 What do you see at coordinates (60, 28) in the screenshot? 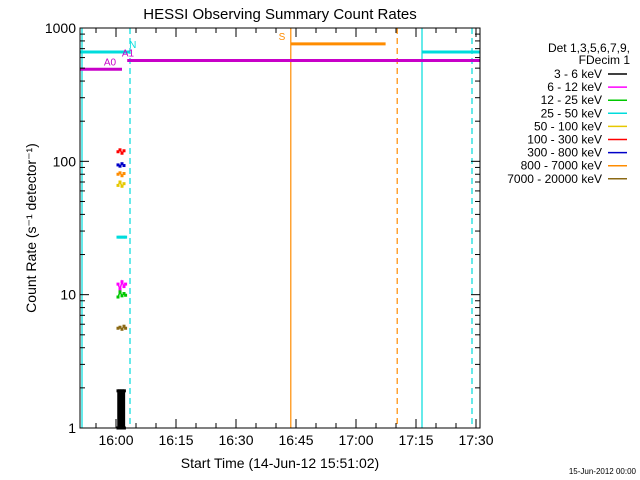
I see `y-tick-label: 1000` at bounding box center [60, 28].